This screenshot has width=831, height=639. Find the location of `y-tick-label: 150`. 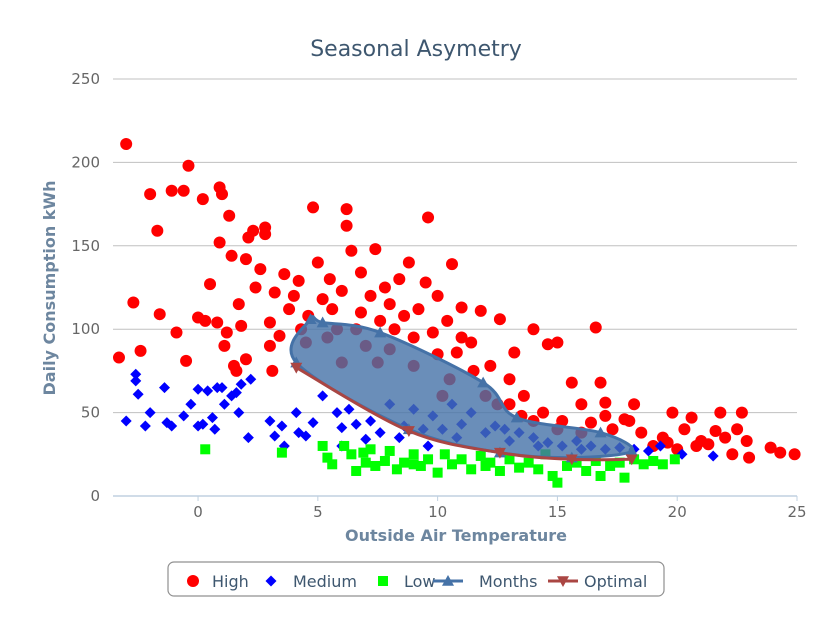

y-tick-label: 150 is located at coordinates (85, 246).